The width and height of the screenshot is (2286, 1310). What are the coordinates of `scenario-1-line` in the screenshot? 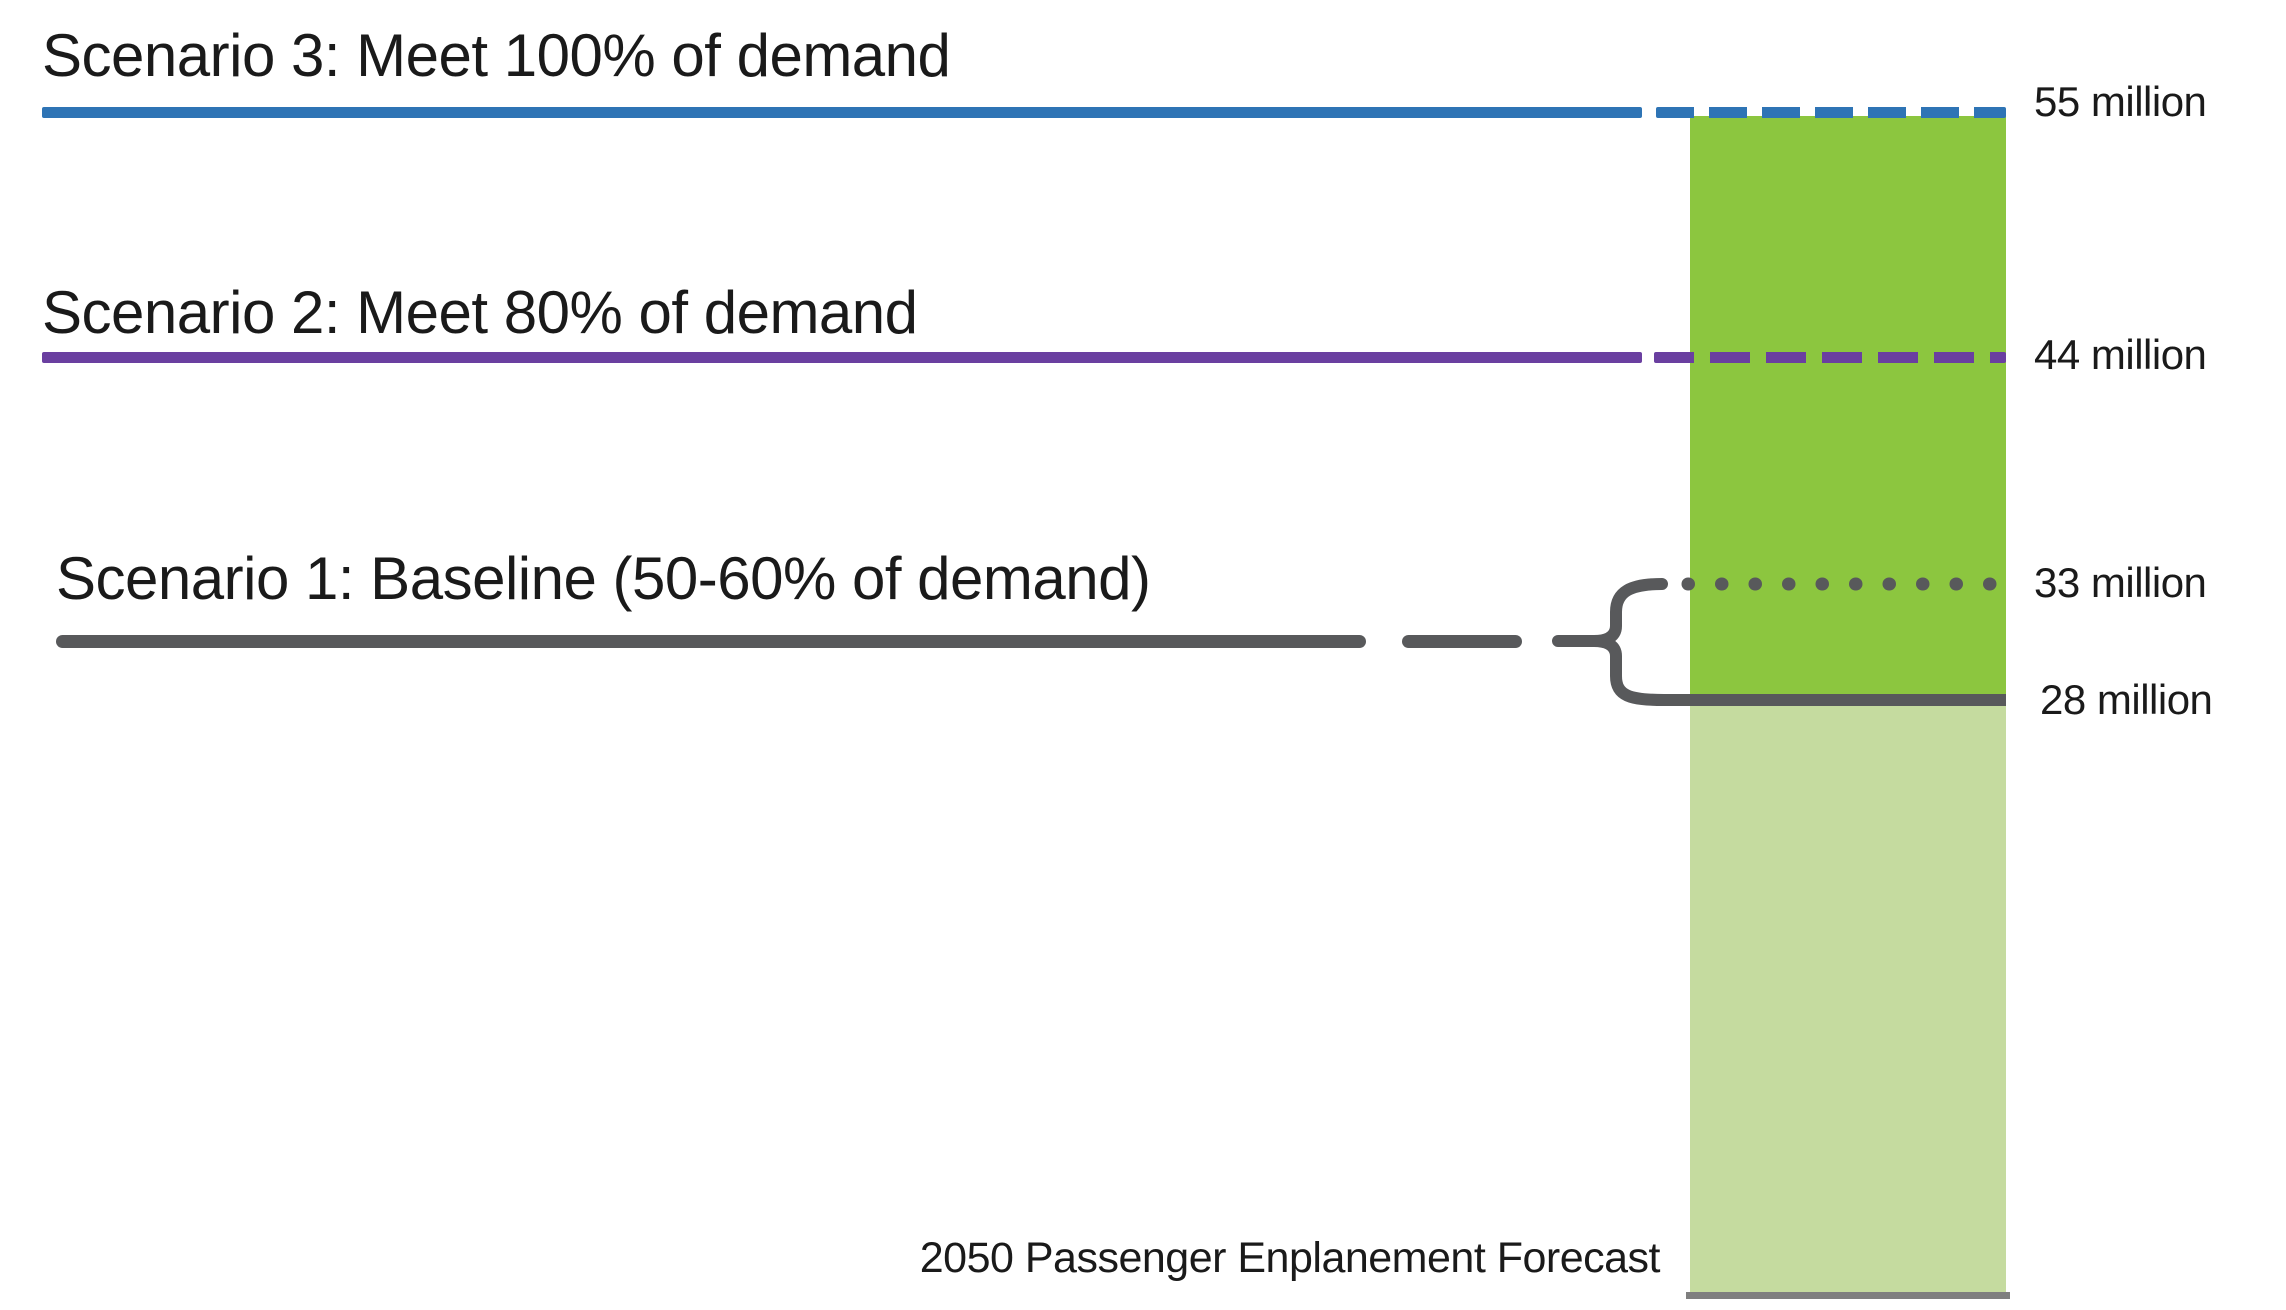 It's located at (711, 641).